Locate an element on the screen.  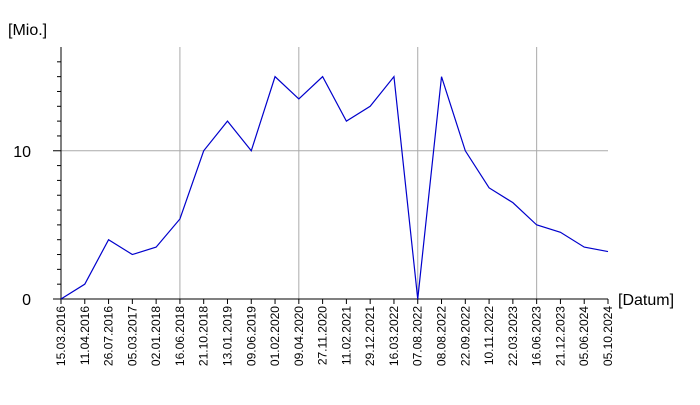
x-tick-label: 01.02.2020 is located at coordinates (275, 336).